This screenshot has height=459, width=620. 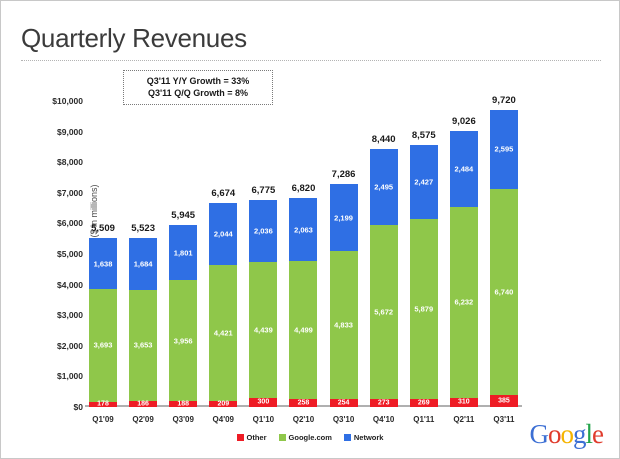 What do you see at coordinates (383, 139) in the screenshot?
I see `bar-total-label: 8,440` at bounding box center [383, 139].